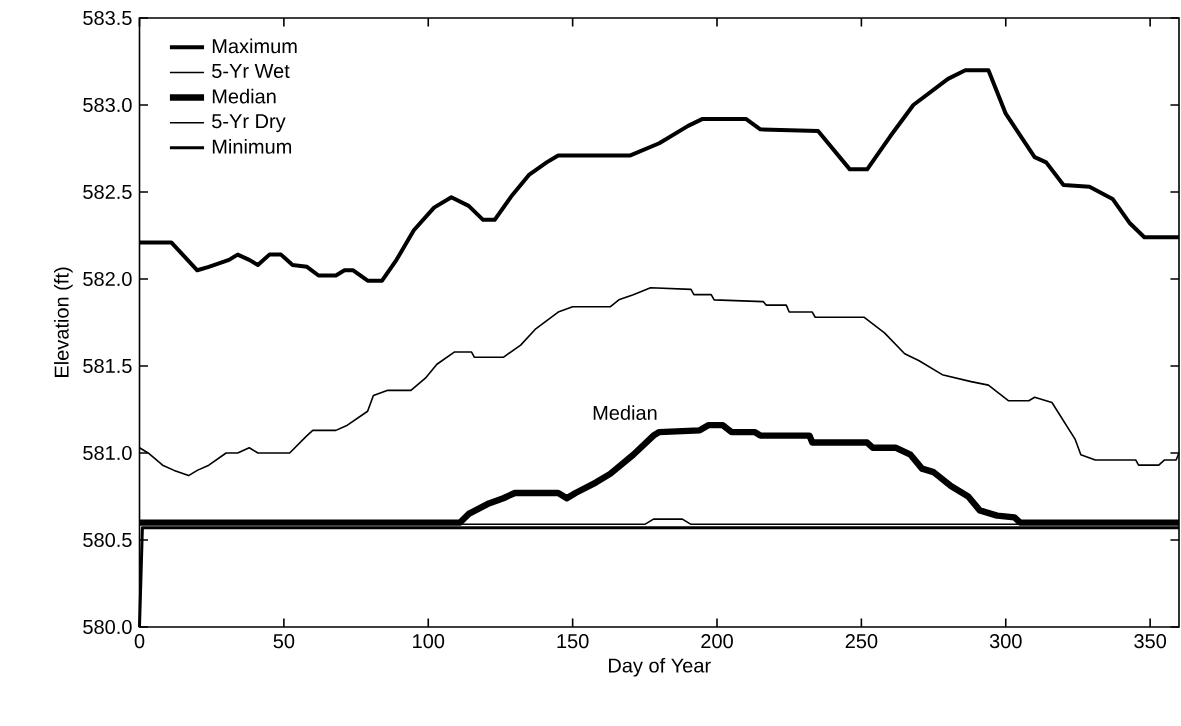 Image resolution: width=1181 pixels, height=726 pixels. What do you see at coordinates (139, 641) in the screenshot?
I see `x-tick-label: 0` at bounding box center [139, 641].